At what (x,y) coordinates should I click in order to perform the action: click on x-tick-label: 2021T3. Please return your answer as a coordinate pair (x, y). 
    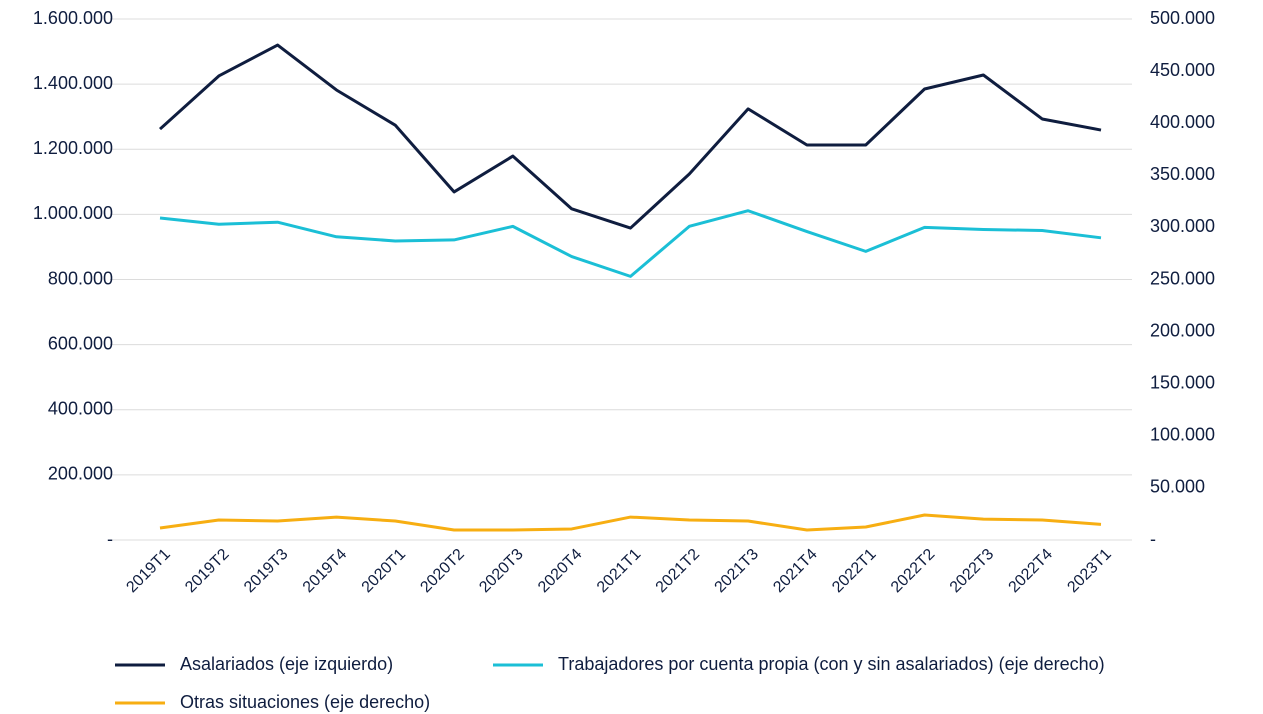
    Looking at the image, I should click on (737, 571).